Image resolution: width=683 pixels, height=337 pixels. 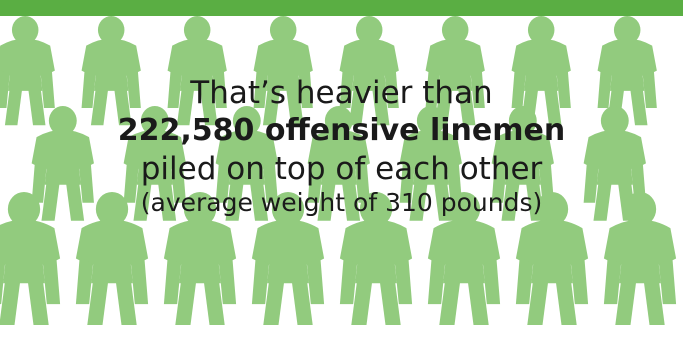 I want to click on caption-line-3: piled on top of each other, so click(x=341, y=169).